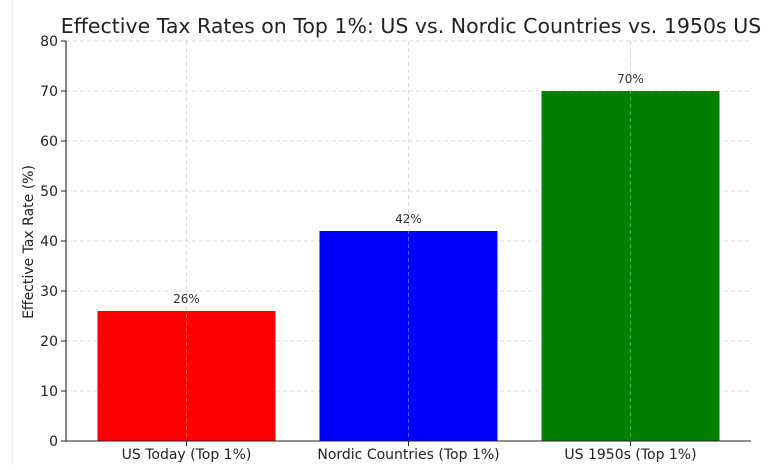 This screenshot has height=470, width=776. What do you see at coordinates (49, 142) in the screenshot?
I see `y-tick-label: 60` at bounding box center [49, 142].